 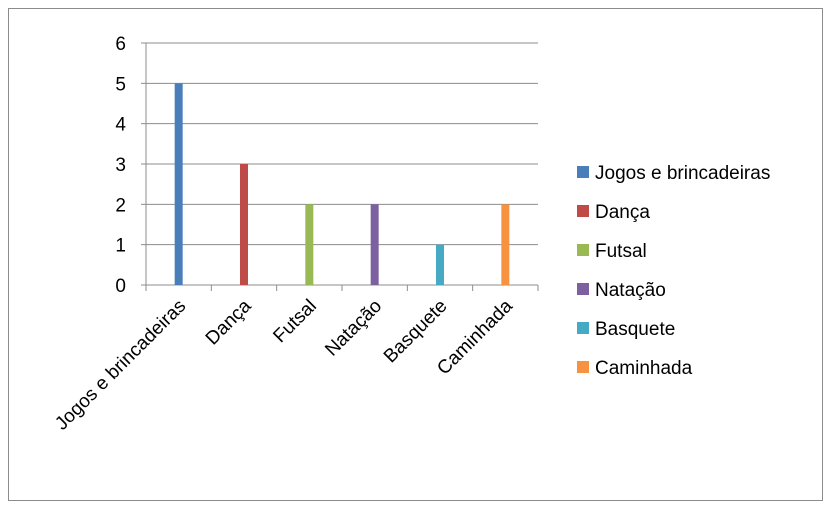 What do you see at coordinates (229, 322) in the screenshot?
I see `x-category-label: Dança` at bounding box center [229, 322].